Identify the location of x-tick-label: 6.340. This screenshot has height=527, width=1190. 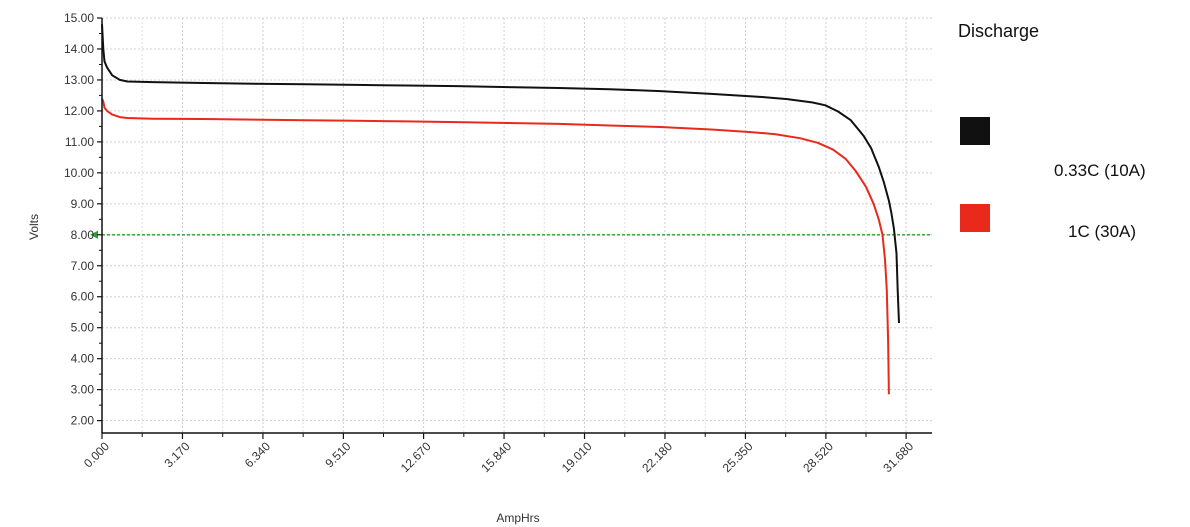
(257, 454).